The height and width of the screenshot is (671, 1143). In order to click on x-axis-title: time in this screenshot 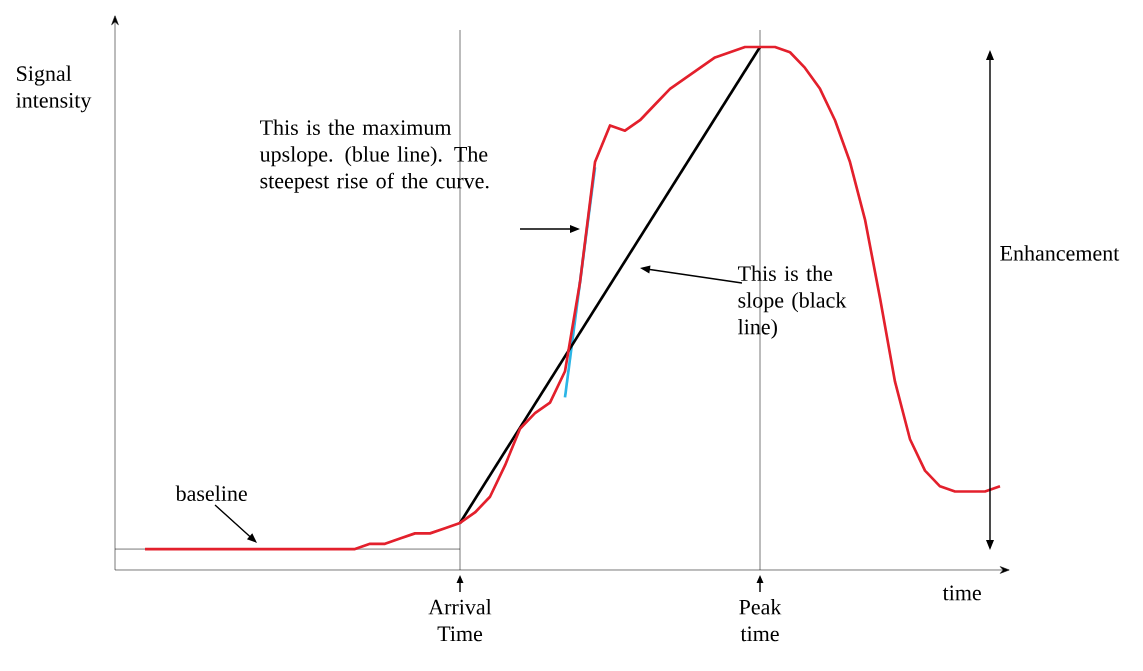, I will do `click(961, 593)`.